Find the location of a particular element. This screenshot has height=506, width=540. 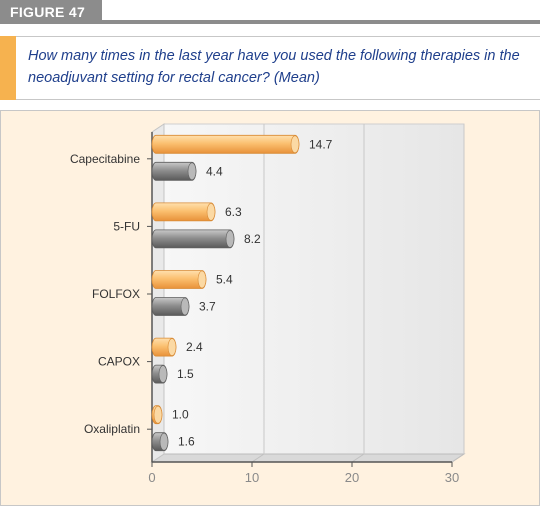

category-label: CAPOX is located at coordinates (119, 362).